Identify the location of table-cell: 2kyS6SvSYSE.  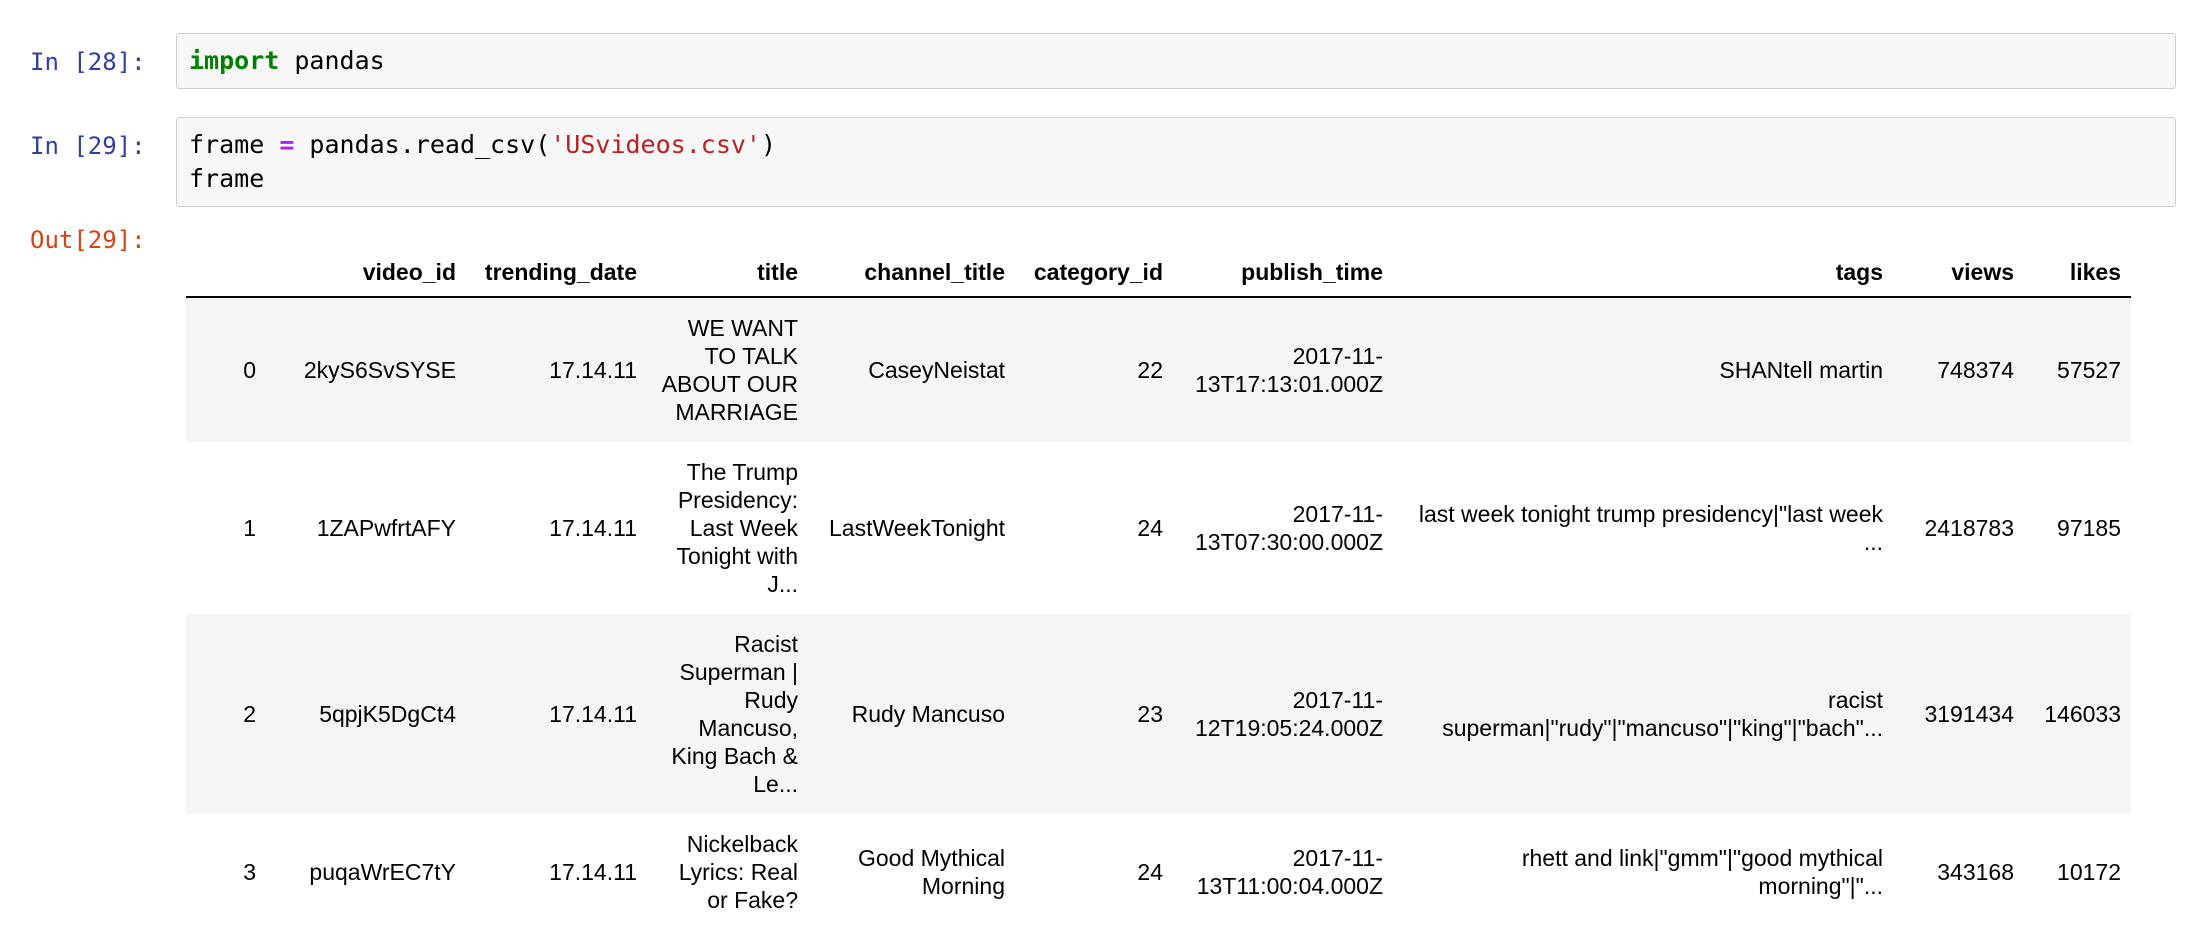
(379, 370).